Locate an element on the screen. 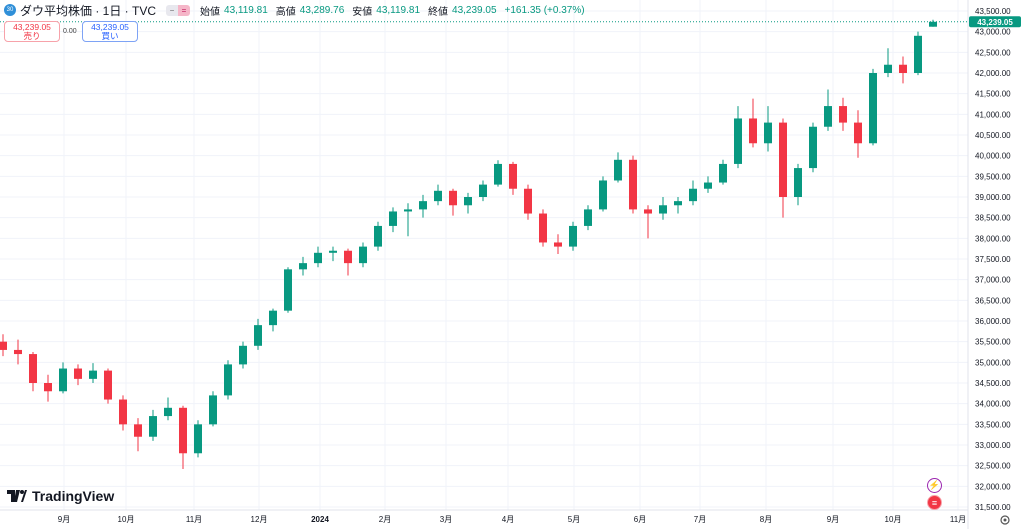 The height and width of the screenshot is (529, 1024). buy-button: 43,239.05 買い is located at coordinates (110, 31).